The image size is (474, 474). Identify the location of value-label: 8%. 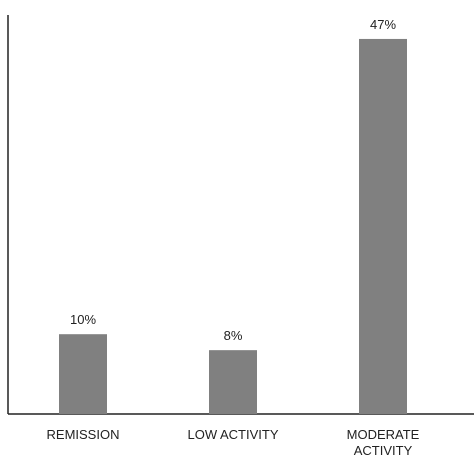
(233, 335).